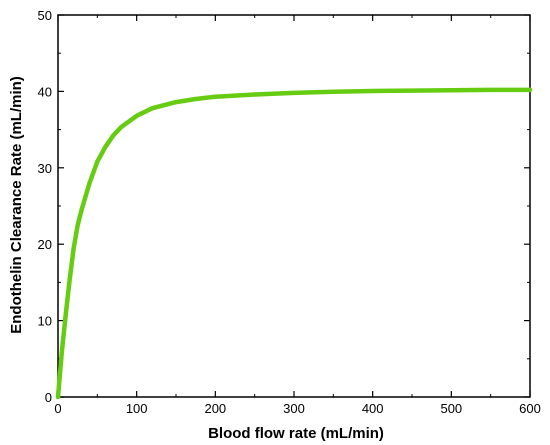  I want to click on y-tick-label: 20, so click(45, 244).